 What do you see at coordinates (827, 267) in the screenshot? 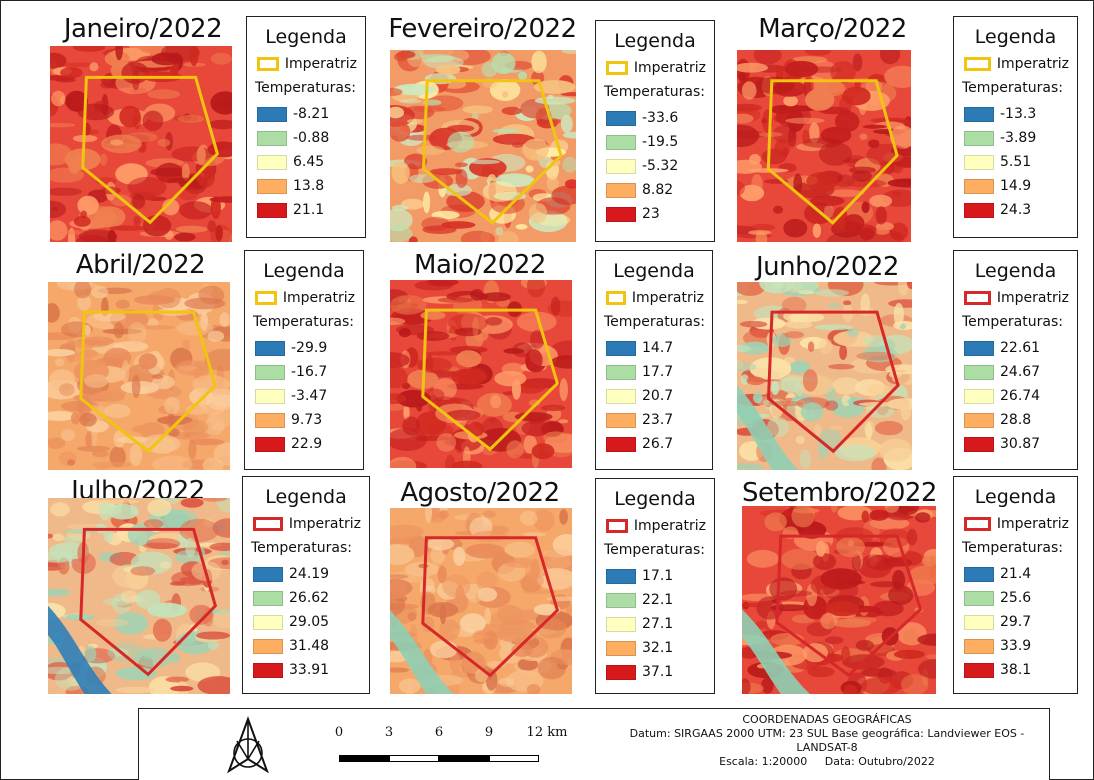
I see `map-title-junho: Junho/2022` at bounding box center [827, 267].